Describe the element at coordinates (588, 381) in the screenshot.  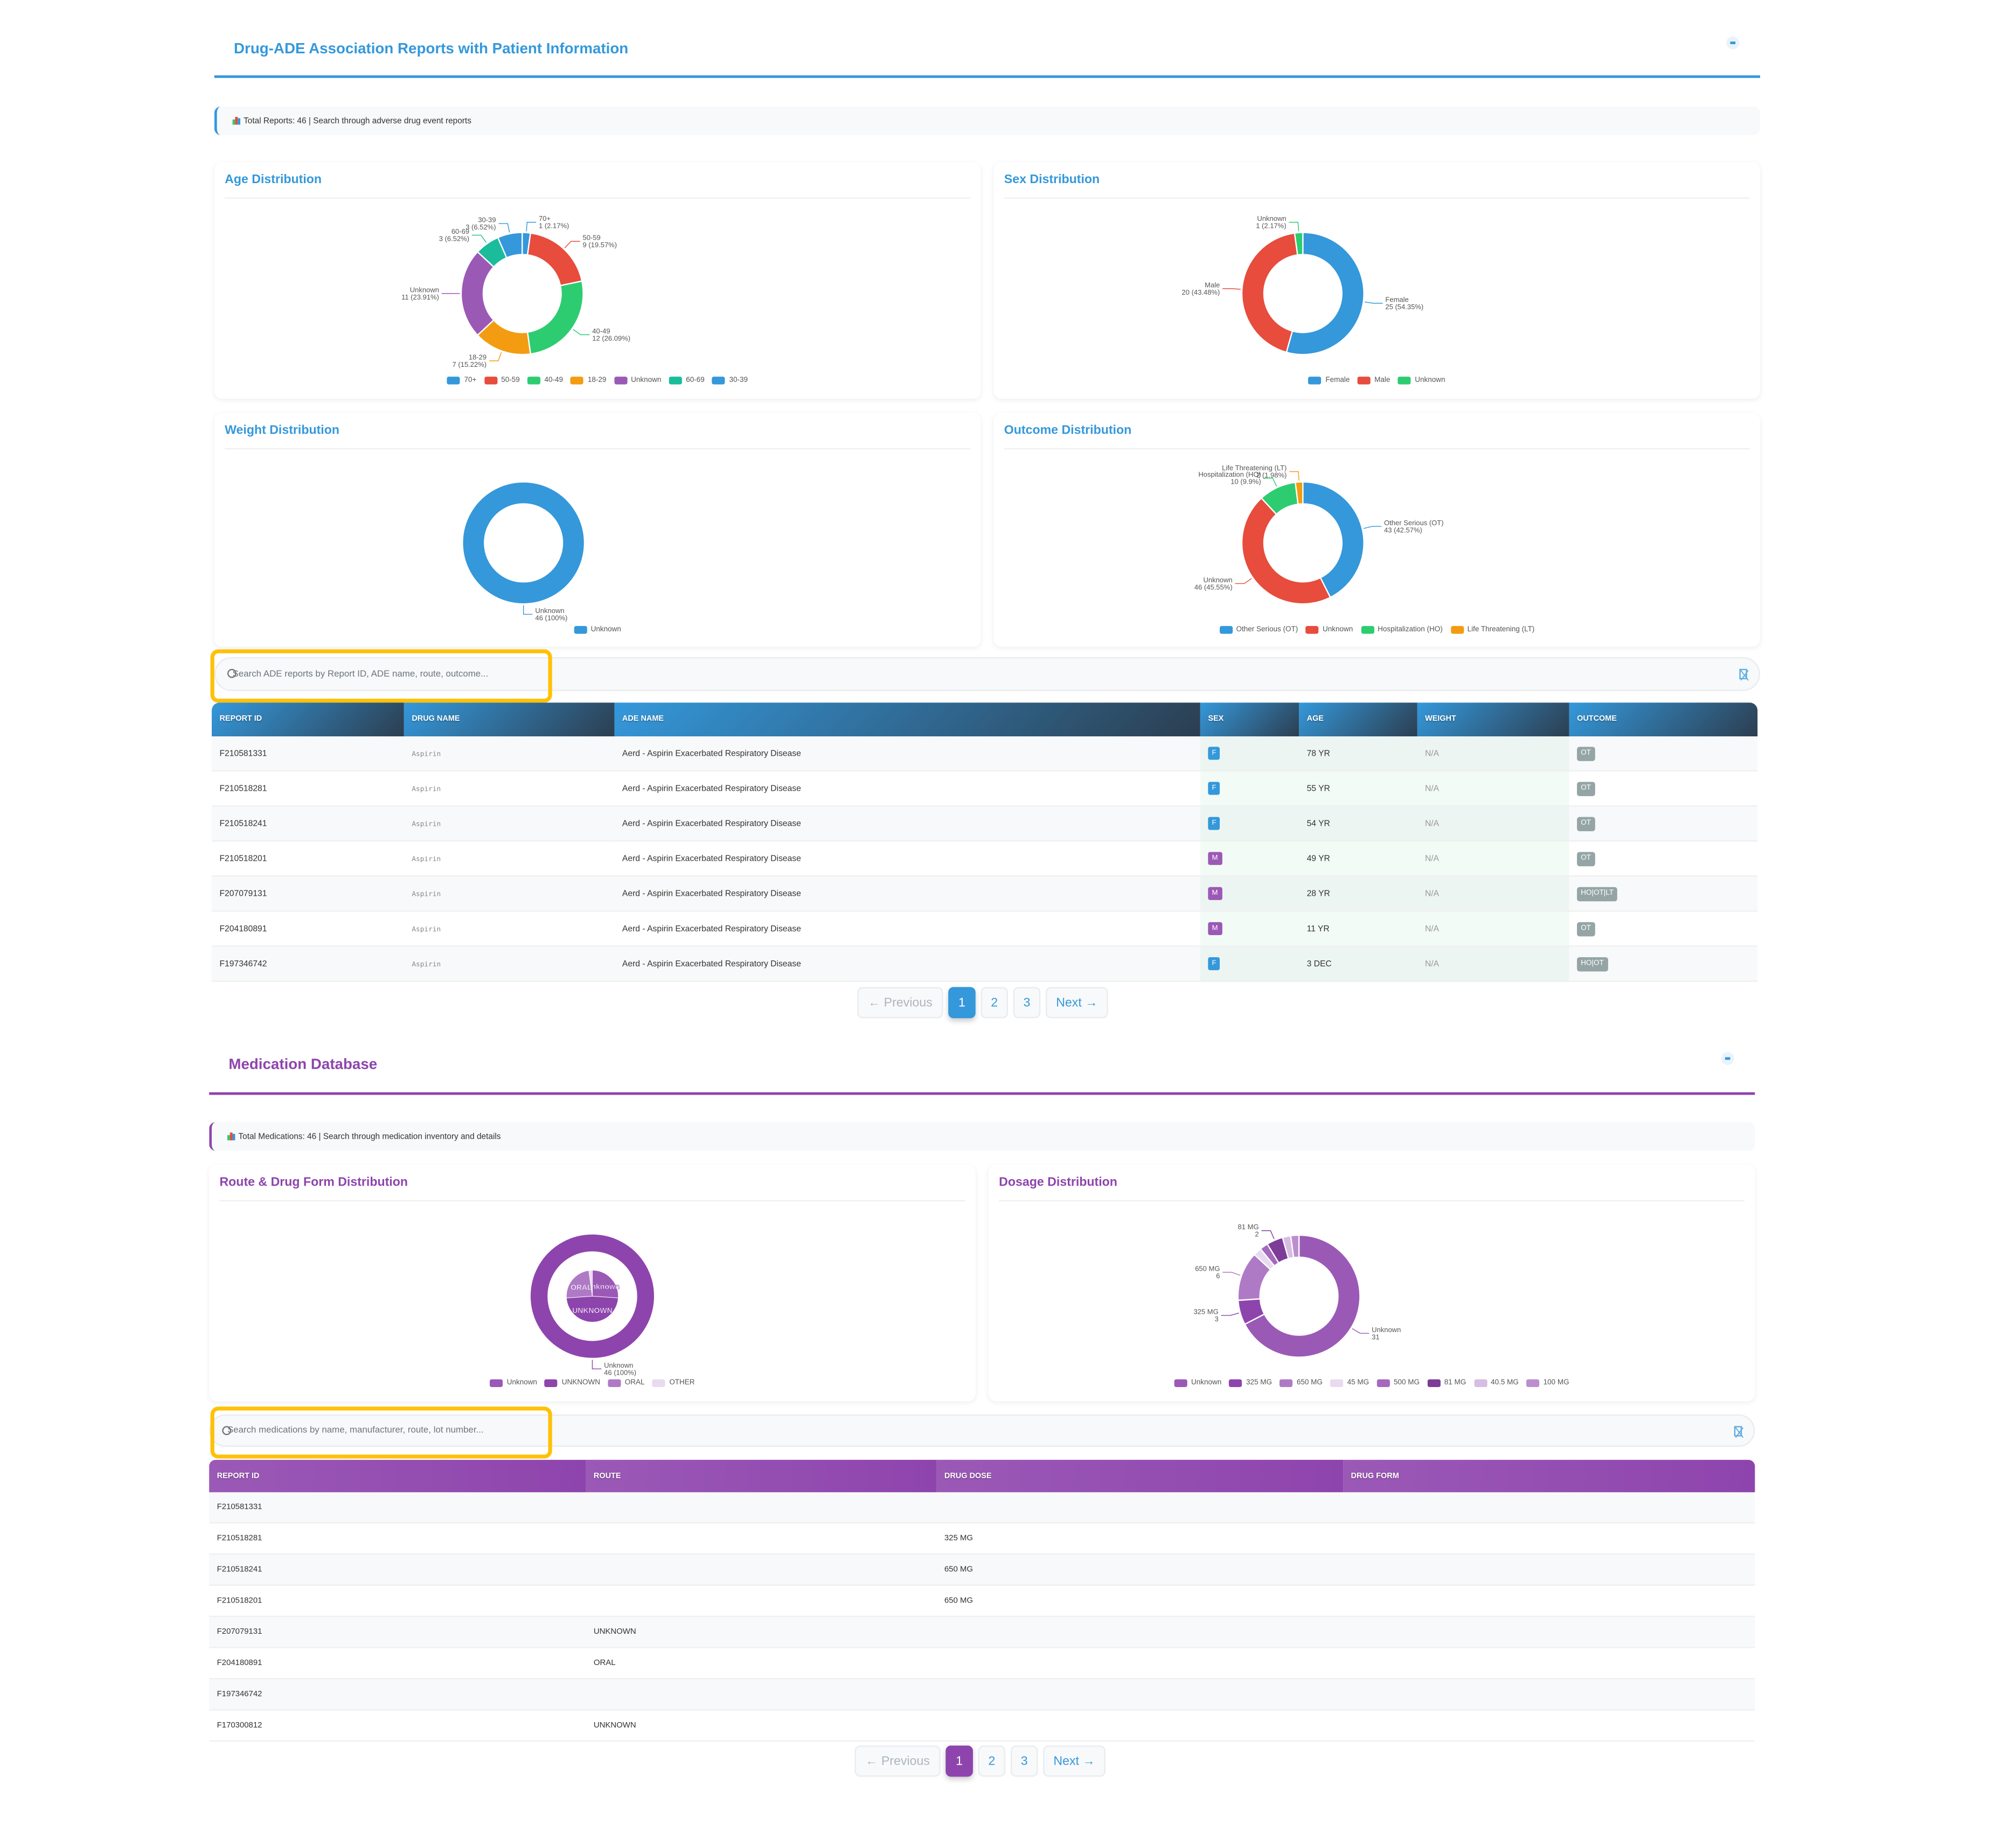
I see `legend-item-18-29: 18-29` at that location.